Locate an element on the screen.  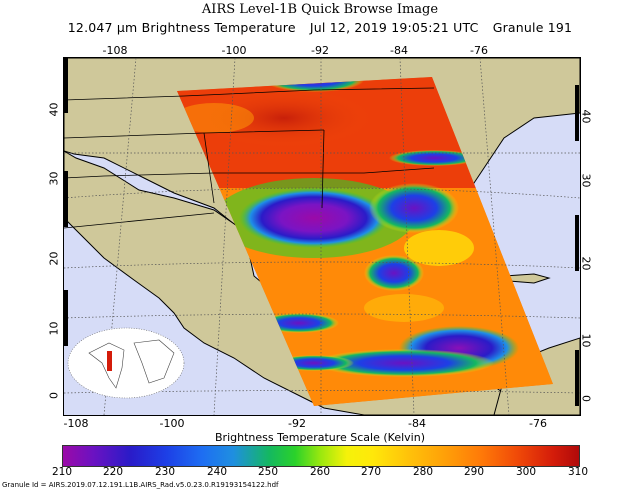
lon-tick-bottom: -84 is located at coordinates (417, 423).